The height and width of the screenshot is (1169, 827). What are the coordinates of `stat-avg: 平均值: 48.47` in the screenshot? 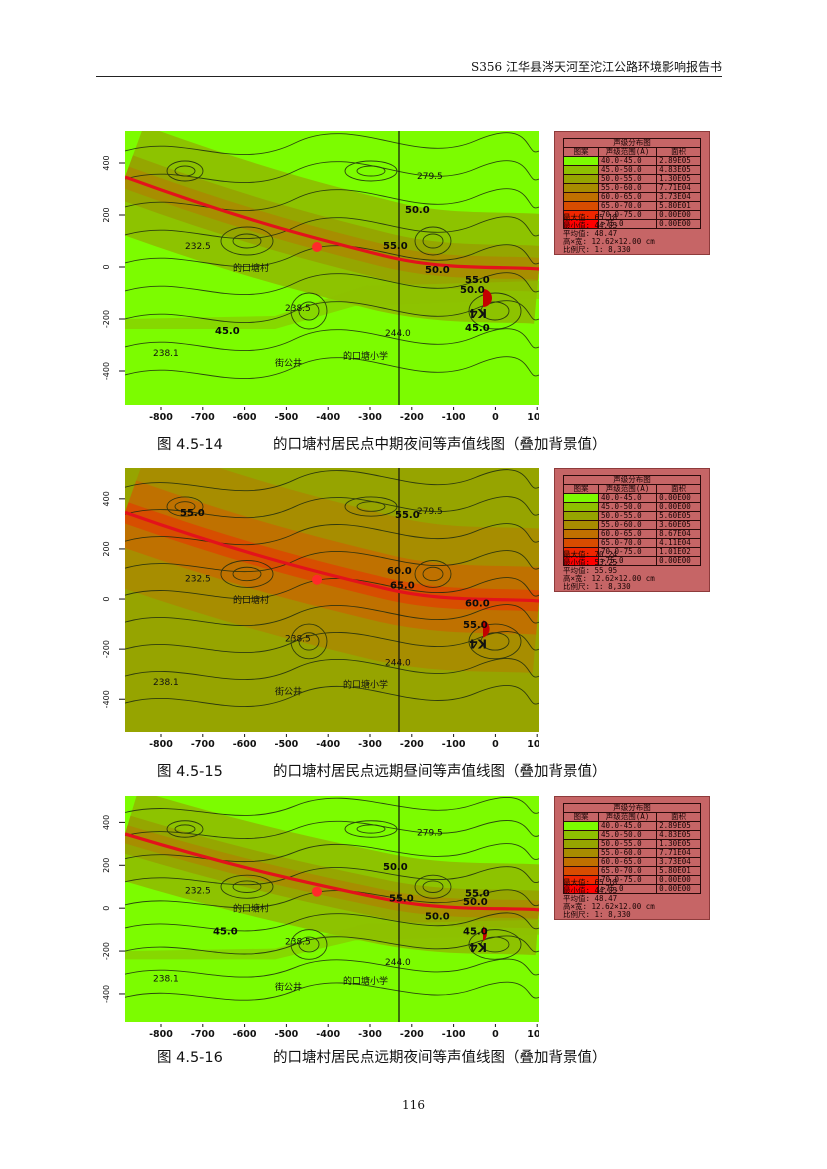 It's located at (590, 898).